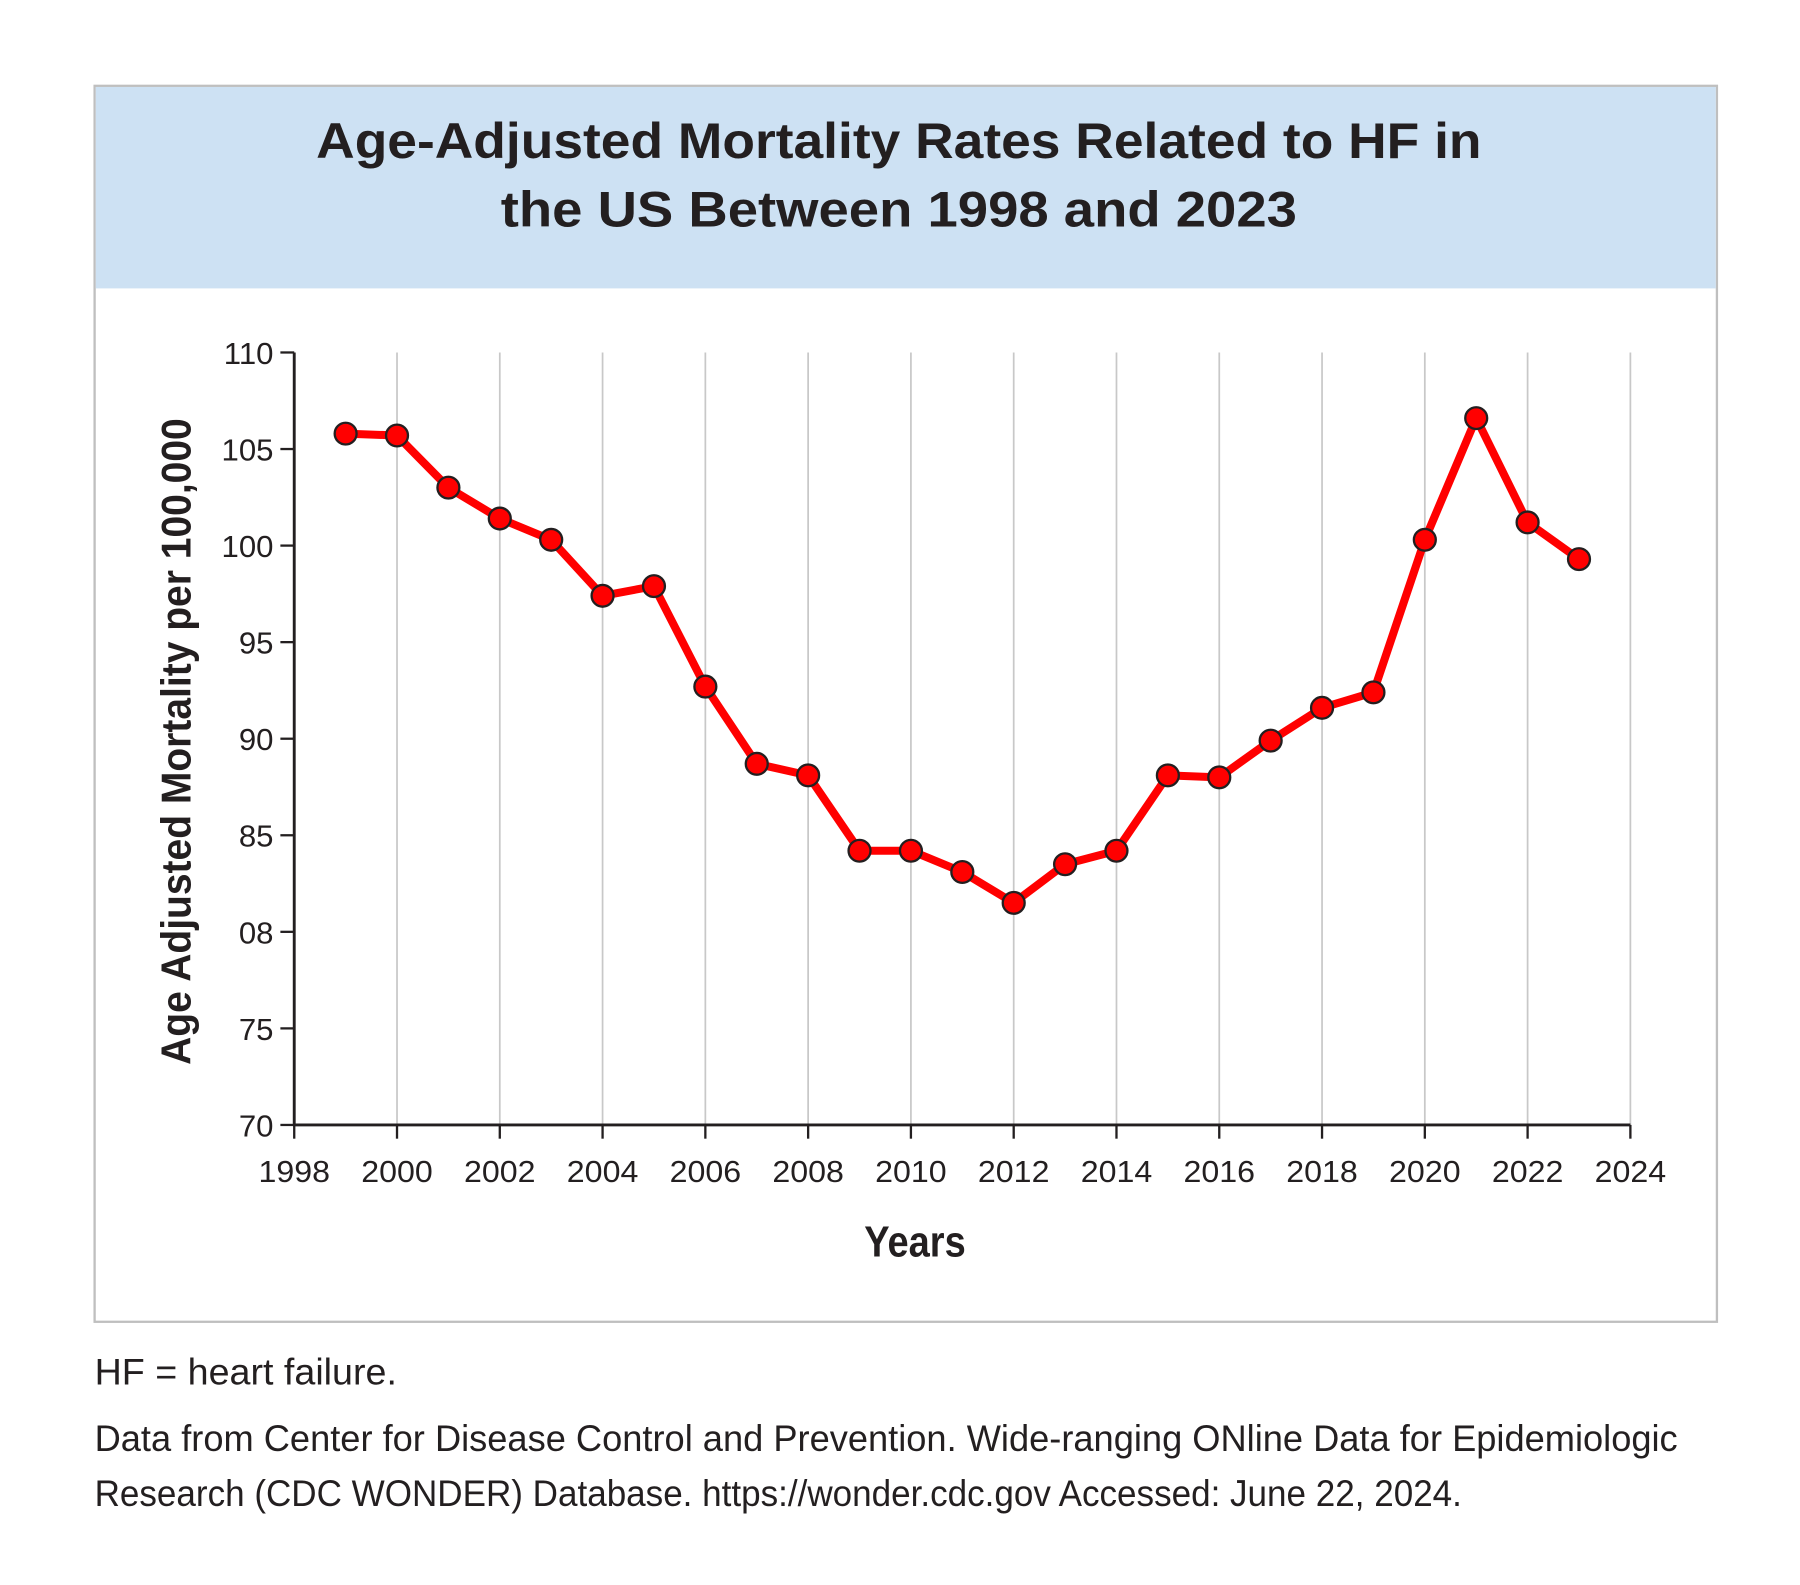  I want to click on y-tick-label: 90, so click(256, 739).